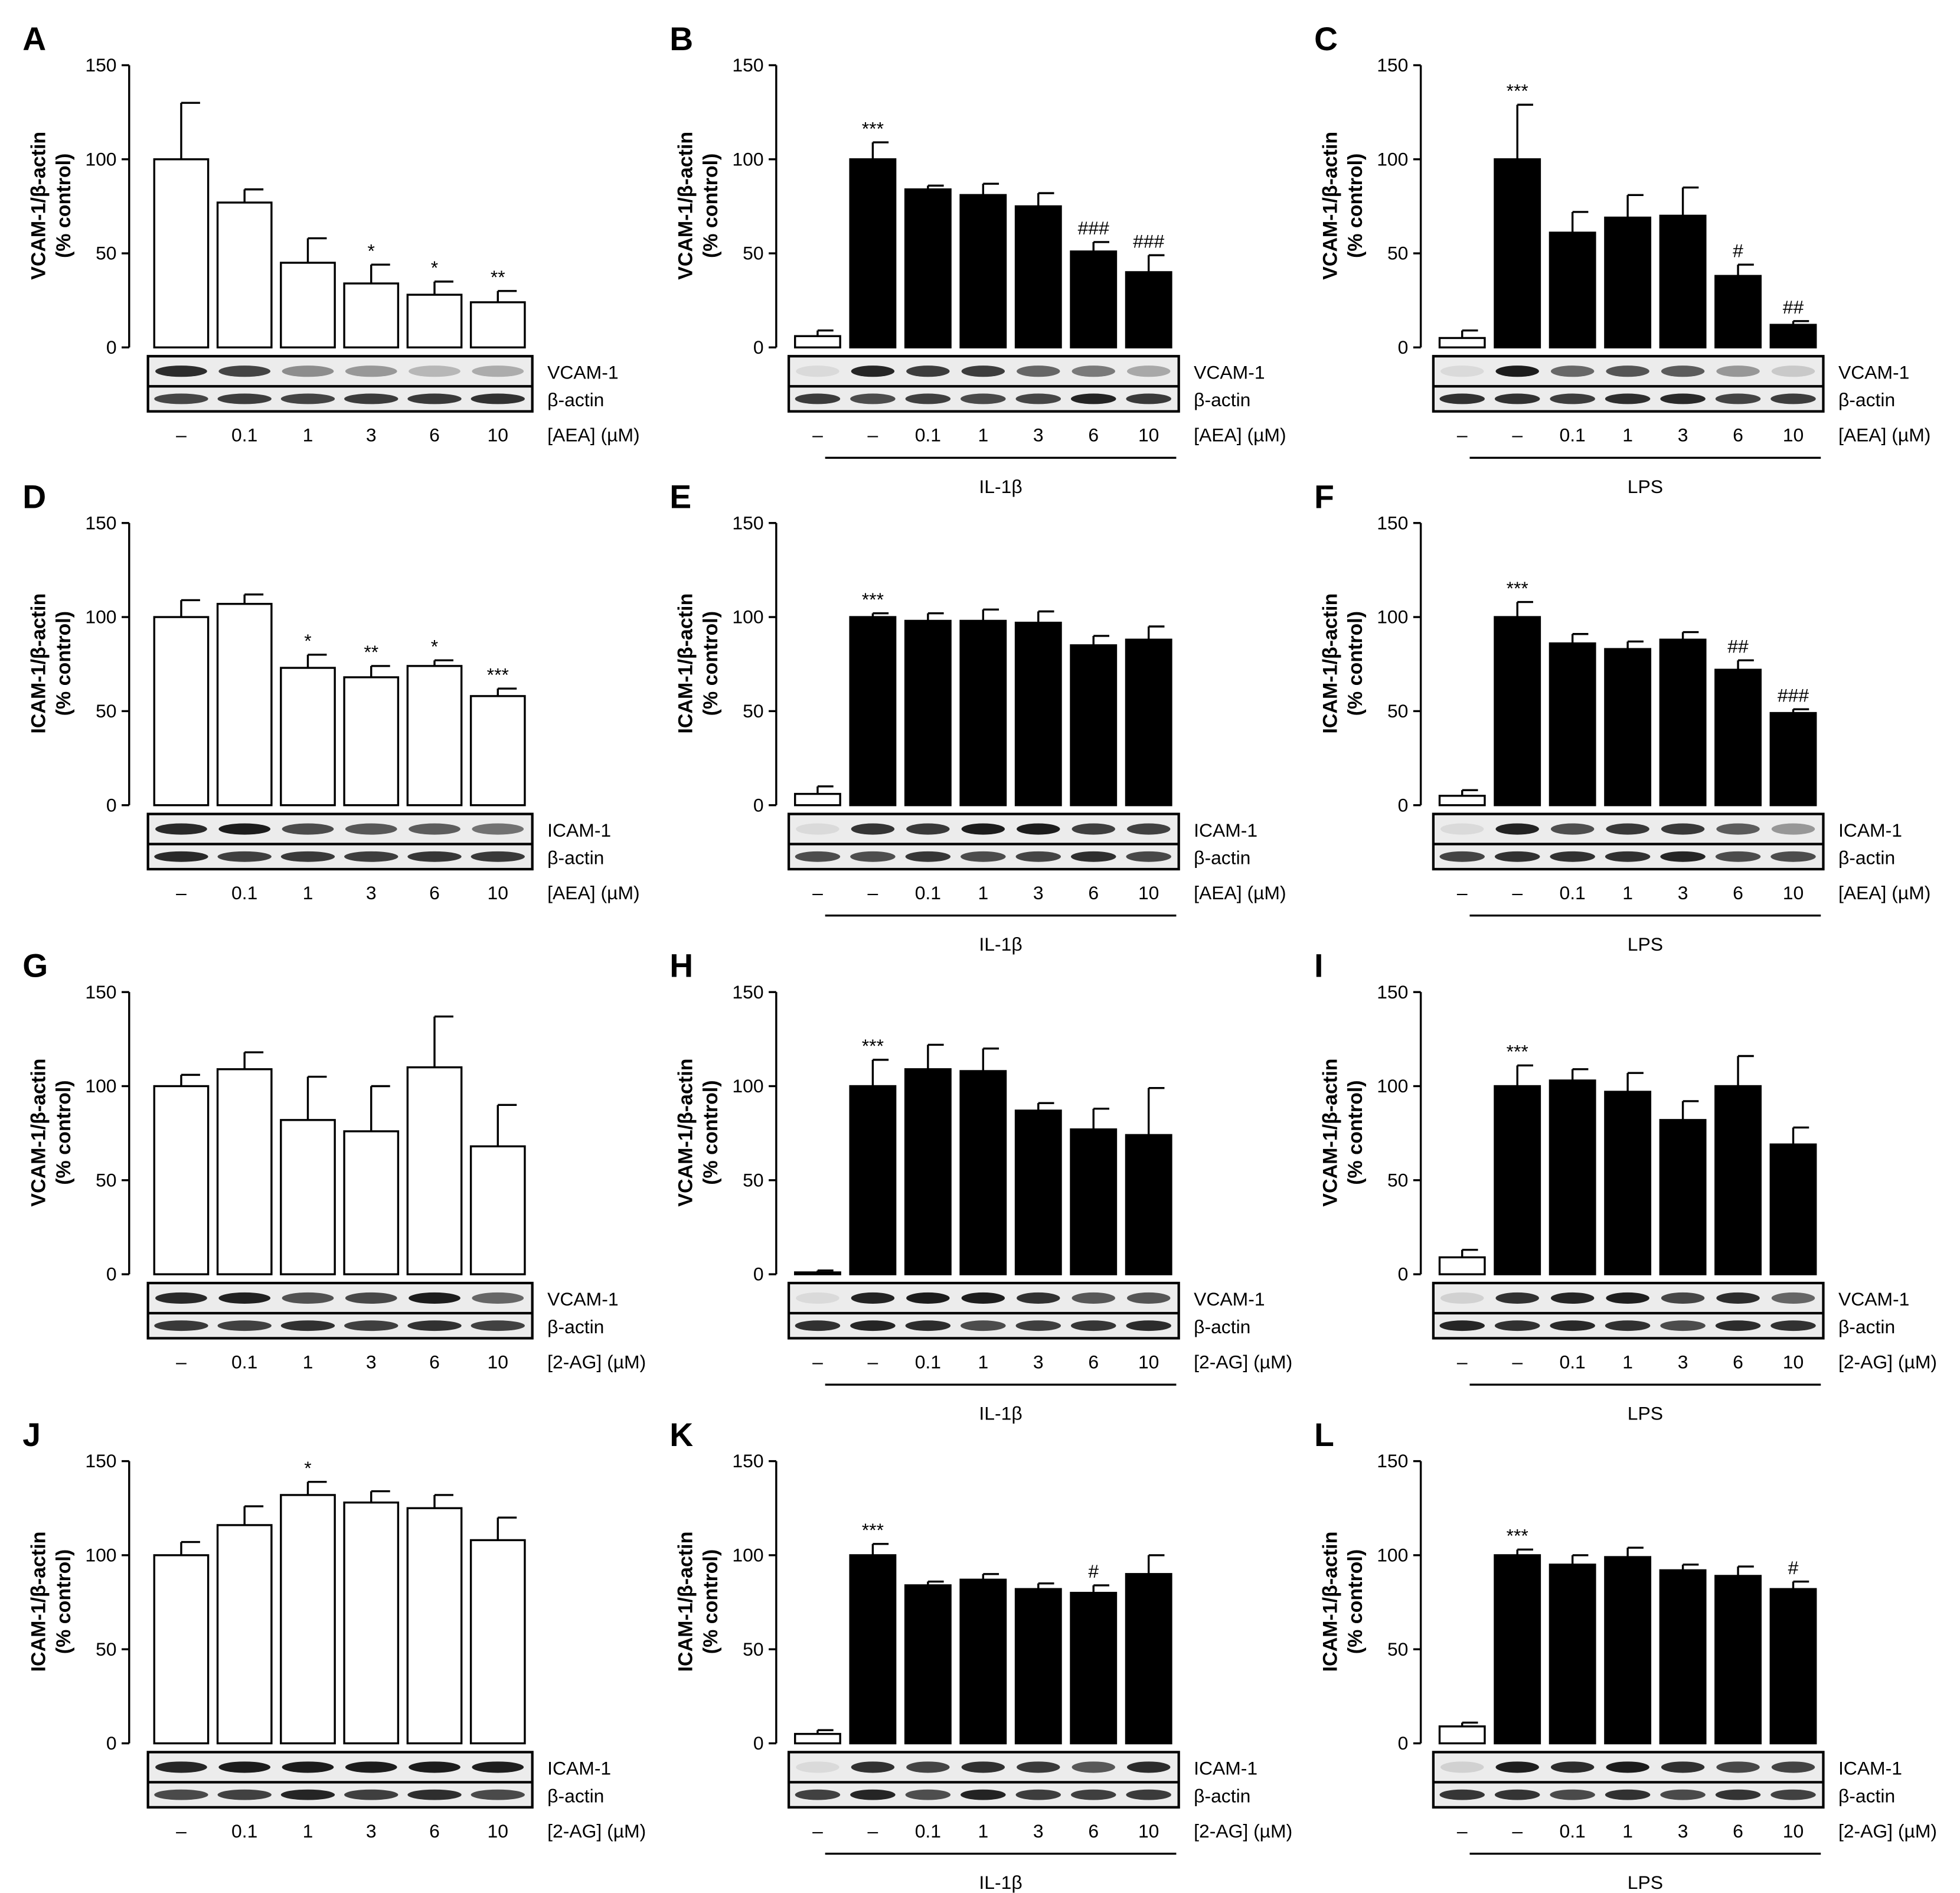 This screenshot has width=1960, height=1893. I want to click on panel-letter: H, so click(681, 966).